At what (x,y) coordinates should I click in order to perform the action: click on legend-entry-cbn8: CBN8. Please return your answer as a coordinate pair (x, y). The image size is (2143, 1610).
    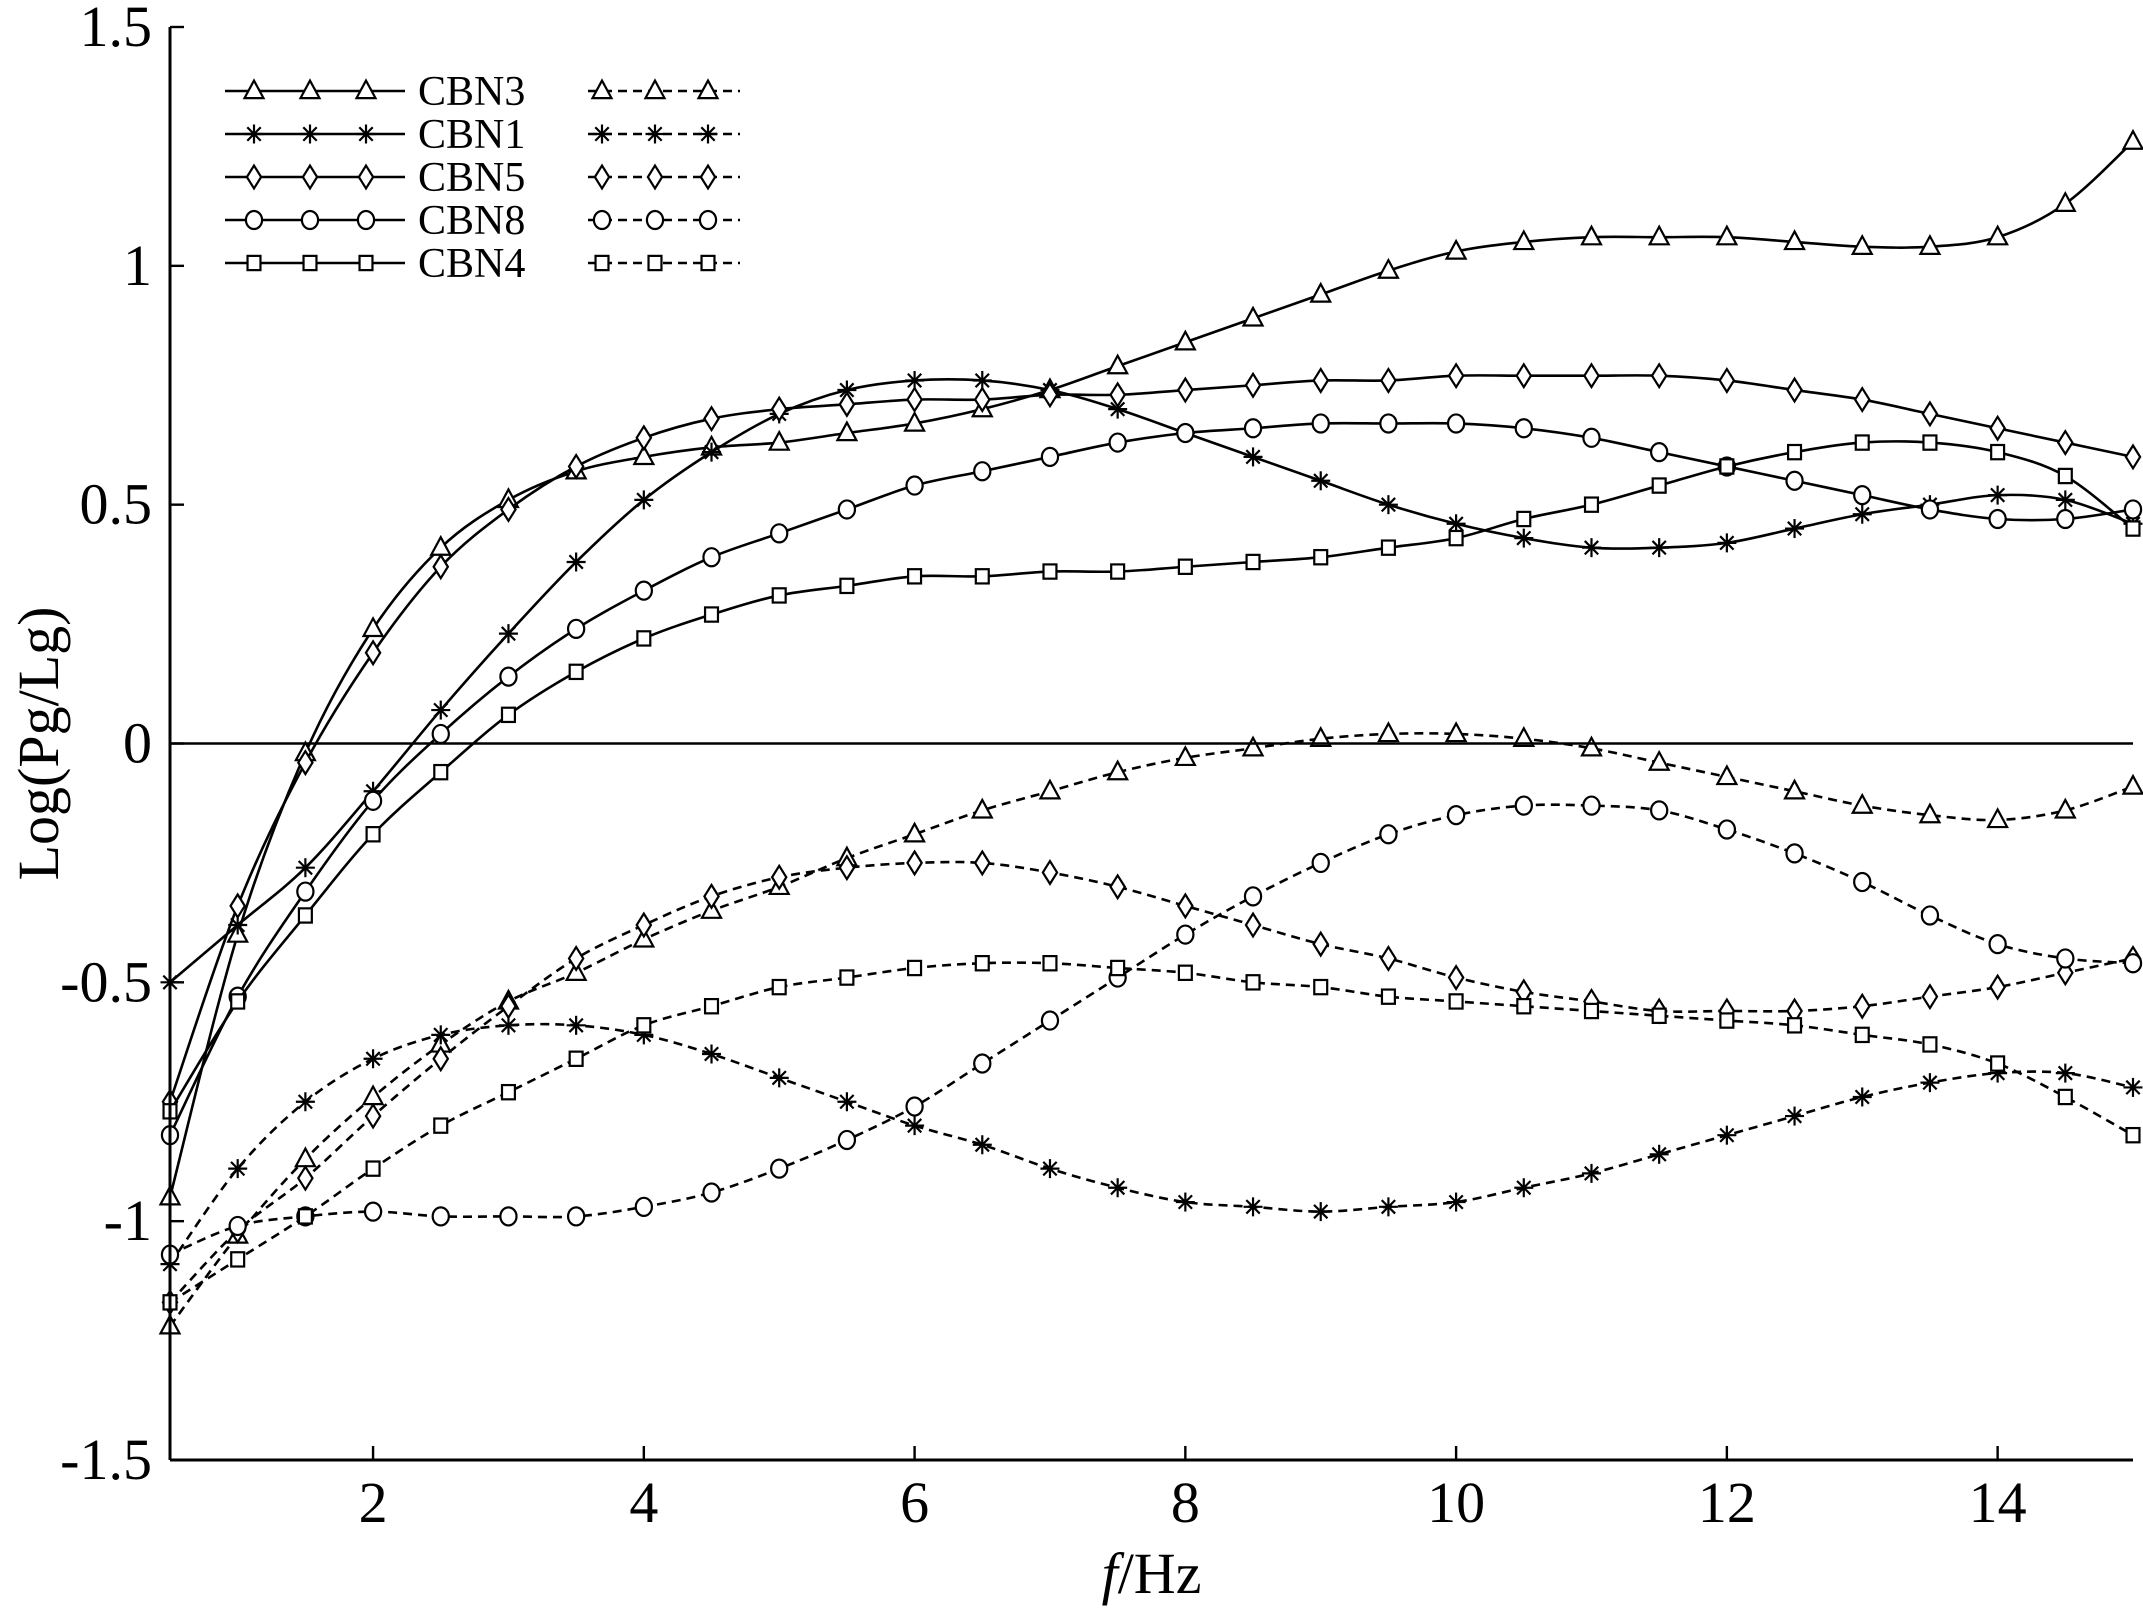
    Looking at the image, I should click on (482, 221).